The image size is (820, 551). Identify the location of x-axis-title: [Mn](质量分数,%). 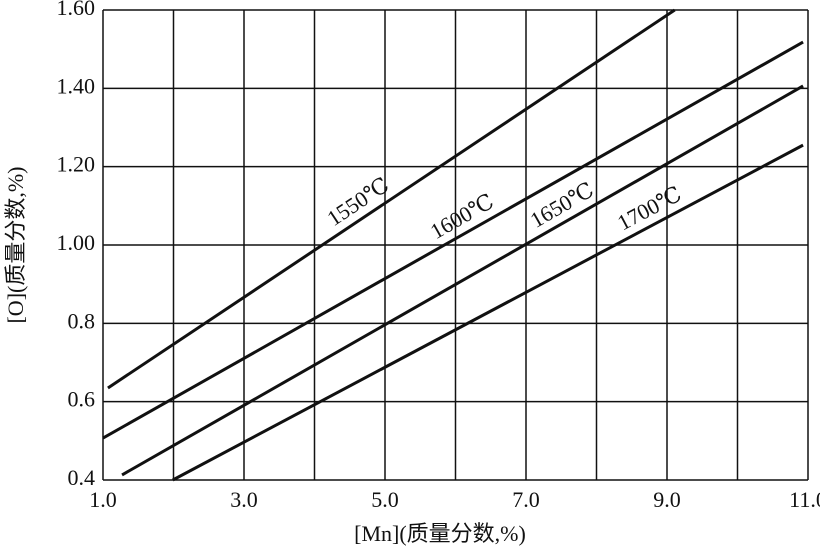
(440, 533).